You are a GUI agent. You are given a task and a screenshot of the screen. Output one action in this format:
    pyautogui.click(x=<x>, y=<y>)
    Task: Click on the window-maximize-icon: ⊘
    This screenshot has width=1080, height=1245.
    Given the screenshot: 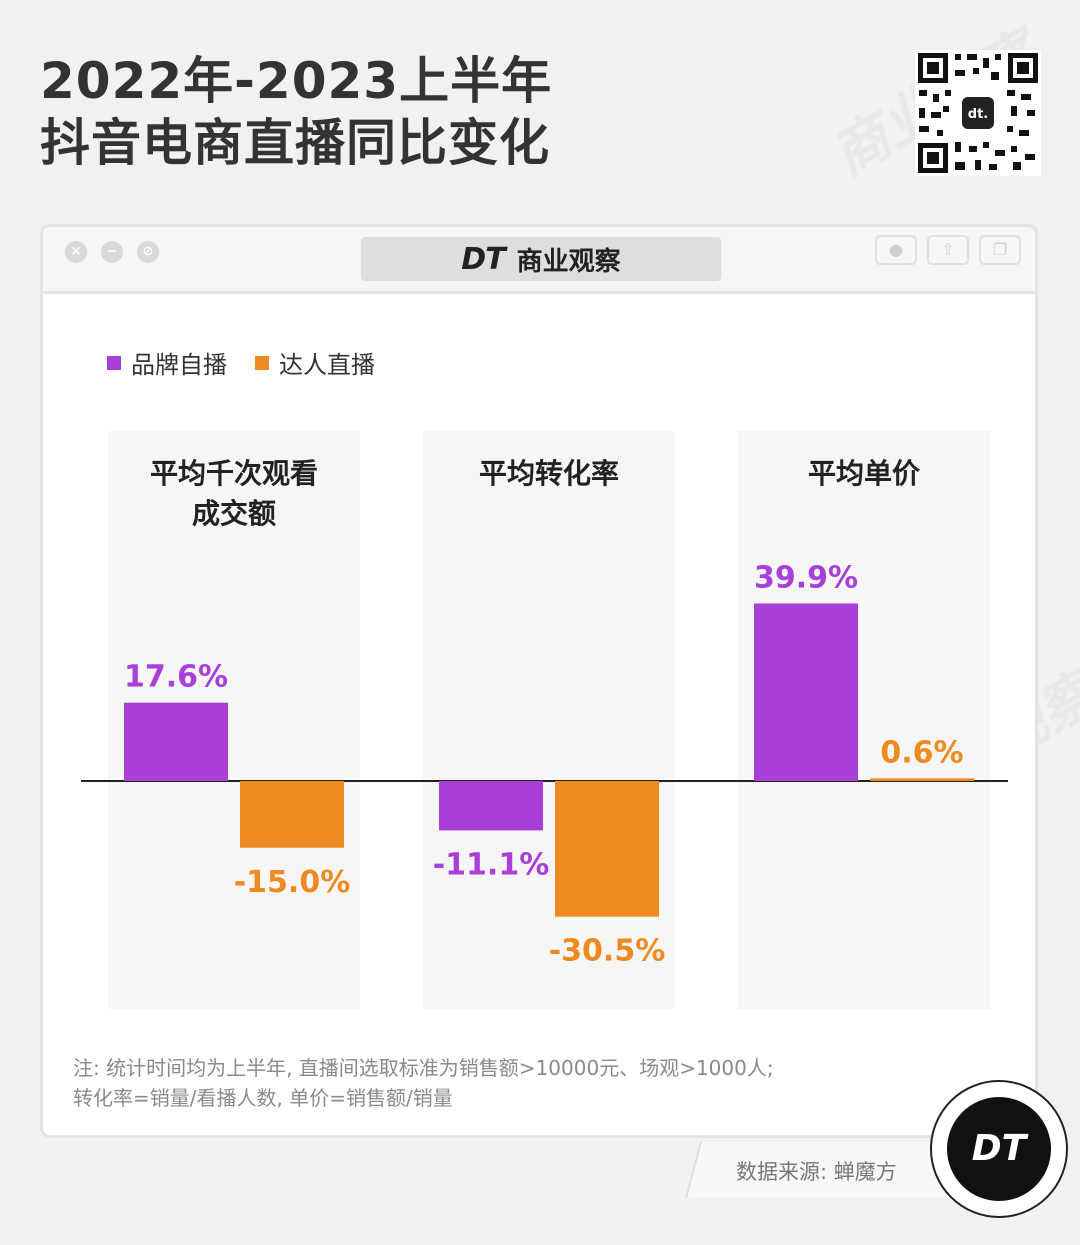 What is the action you would take?
    pyautogui.click(x=148, y=252)
    